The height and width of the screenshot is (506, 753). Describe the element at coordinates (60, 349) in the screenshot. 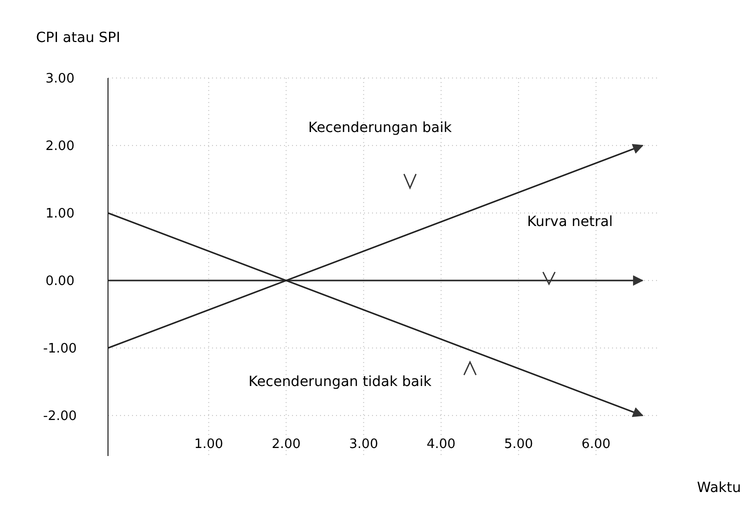

I see `y-tick-label: -1.00` at that location.